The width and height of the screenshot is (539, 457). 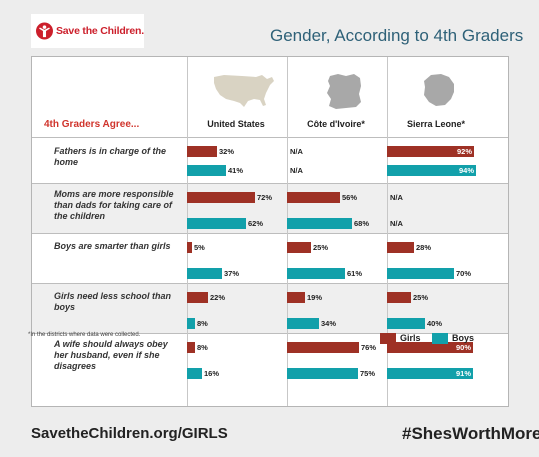 I want to click on data-label: 40%, so click(x=435, y=323).